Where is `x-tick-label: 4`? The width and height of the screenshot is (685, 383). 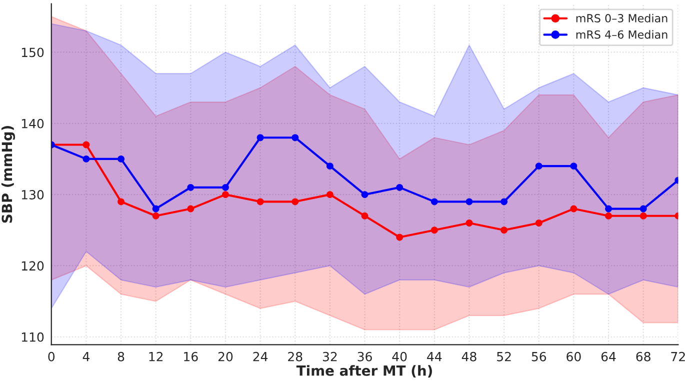
x-tick-label: 4 is located at coordinates (86, 357).